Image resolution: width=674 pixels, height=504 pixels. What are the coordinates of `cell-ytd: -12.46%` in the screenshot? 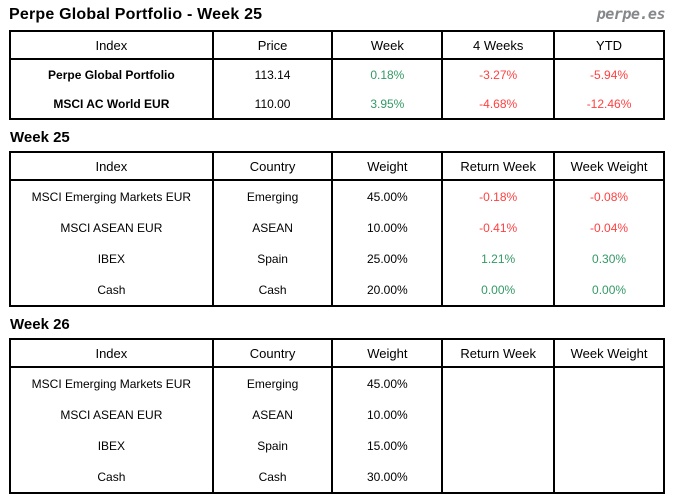 It's located at (608, 104).